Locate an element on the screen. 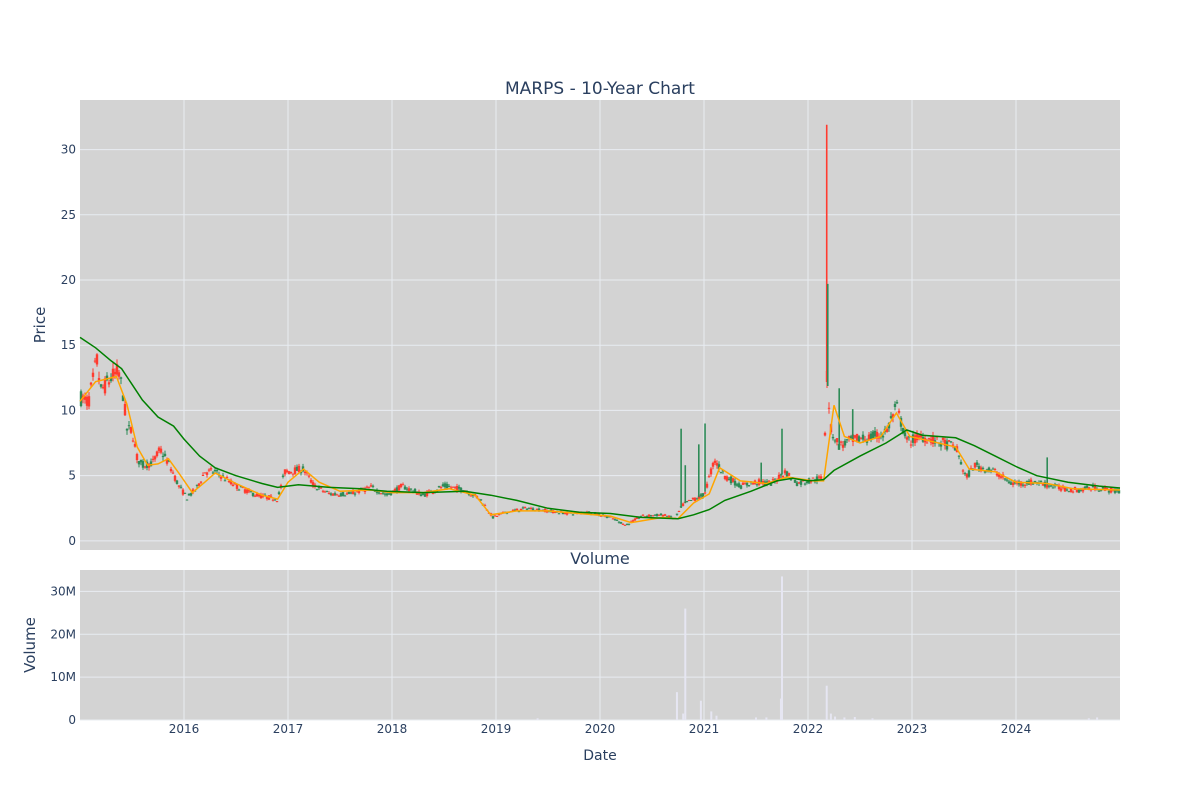 Image resolution: width=1200 pixels, height=800 pixels. x-tick-label: 2018 is located at coordinates (392, 729).